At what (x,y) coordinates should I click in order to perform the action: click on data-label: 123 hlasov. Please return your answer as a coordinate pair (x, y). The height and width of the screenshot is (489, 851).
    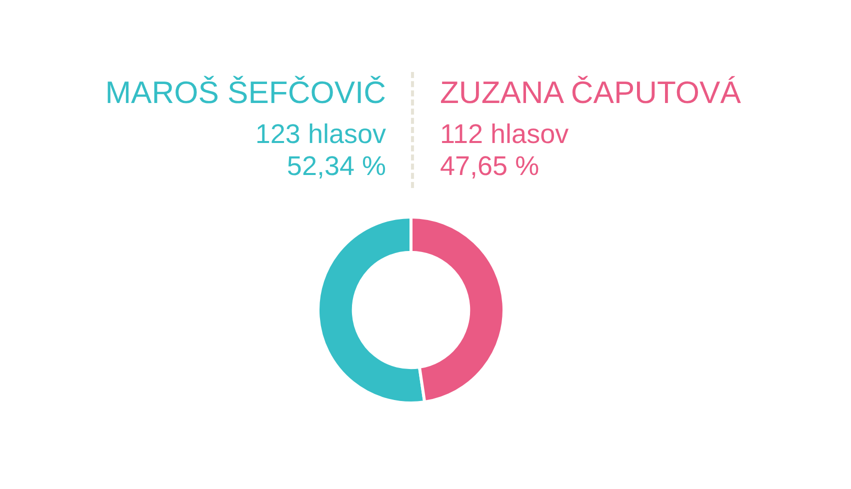
    Looking at the image, I should click on (320, 134).